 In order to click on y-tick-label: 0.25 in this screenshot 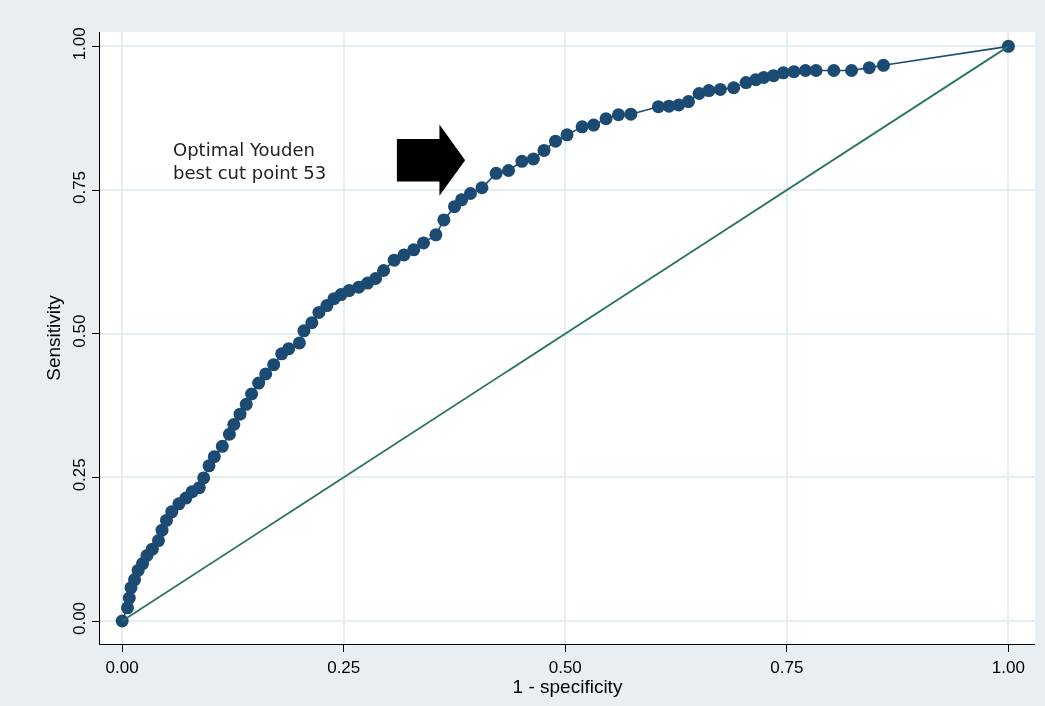, I will do `click(80, 475)`.